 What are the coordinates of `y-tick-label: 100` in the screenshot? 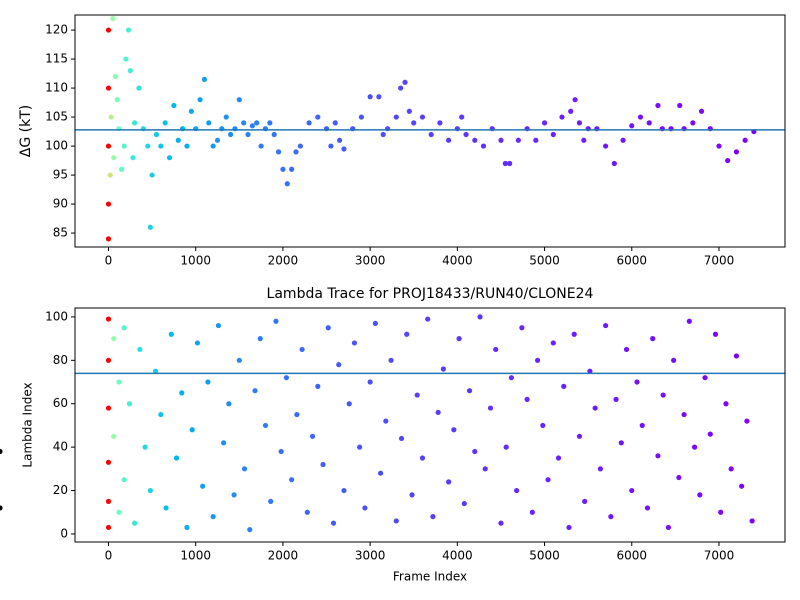 It's located at (56, 146).